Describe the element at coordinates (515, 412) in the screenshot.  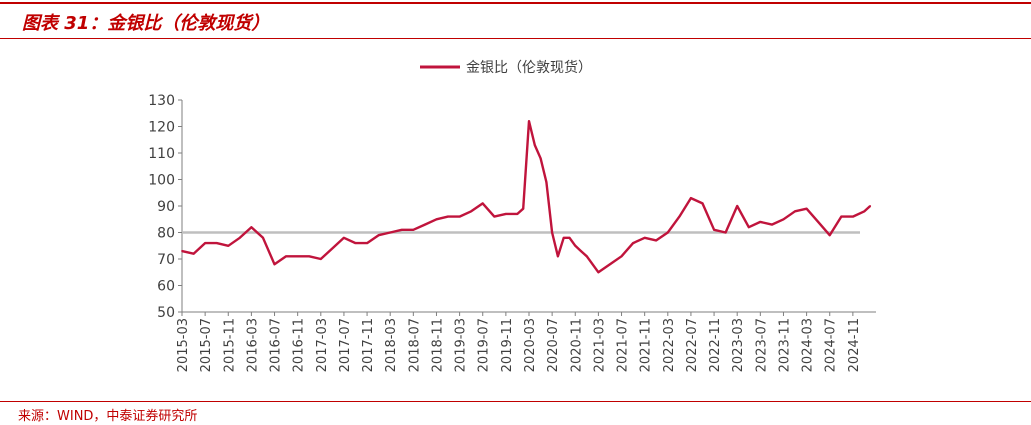
I see `figure-footer: 来源：WIND，中泰证券研究所` at that location.